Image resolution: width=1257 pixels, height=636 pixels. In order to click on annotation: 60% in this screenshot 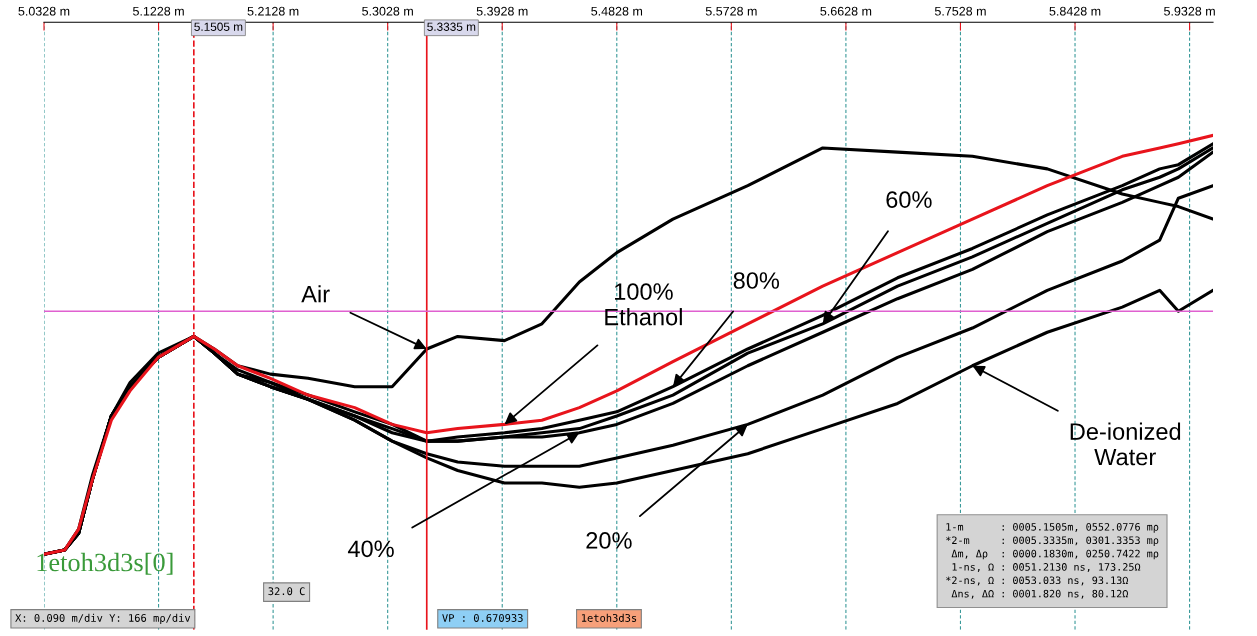, I will do `click(909, 199)`.